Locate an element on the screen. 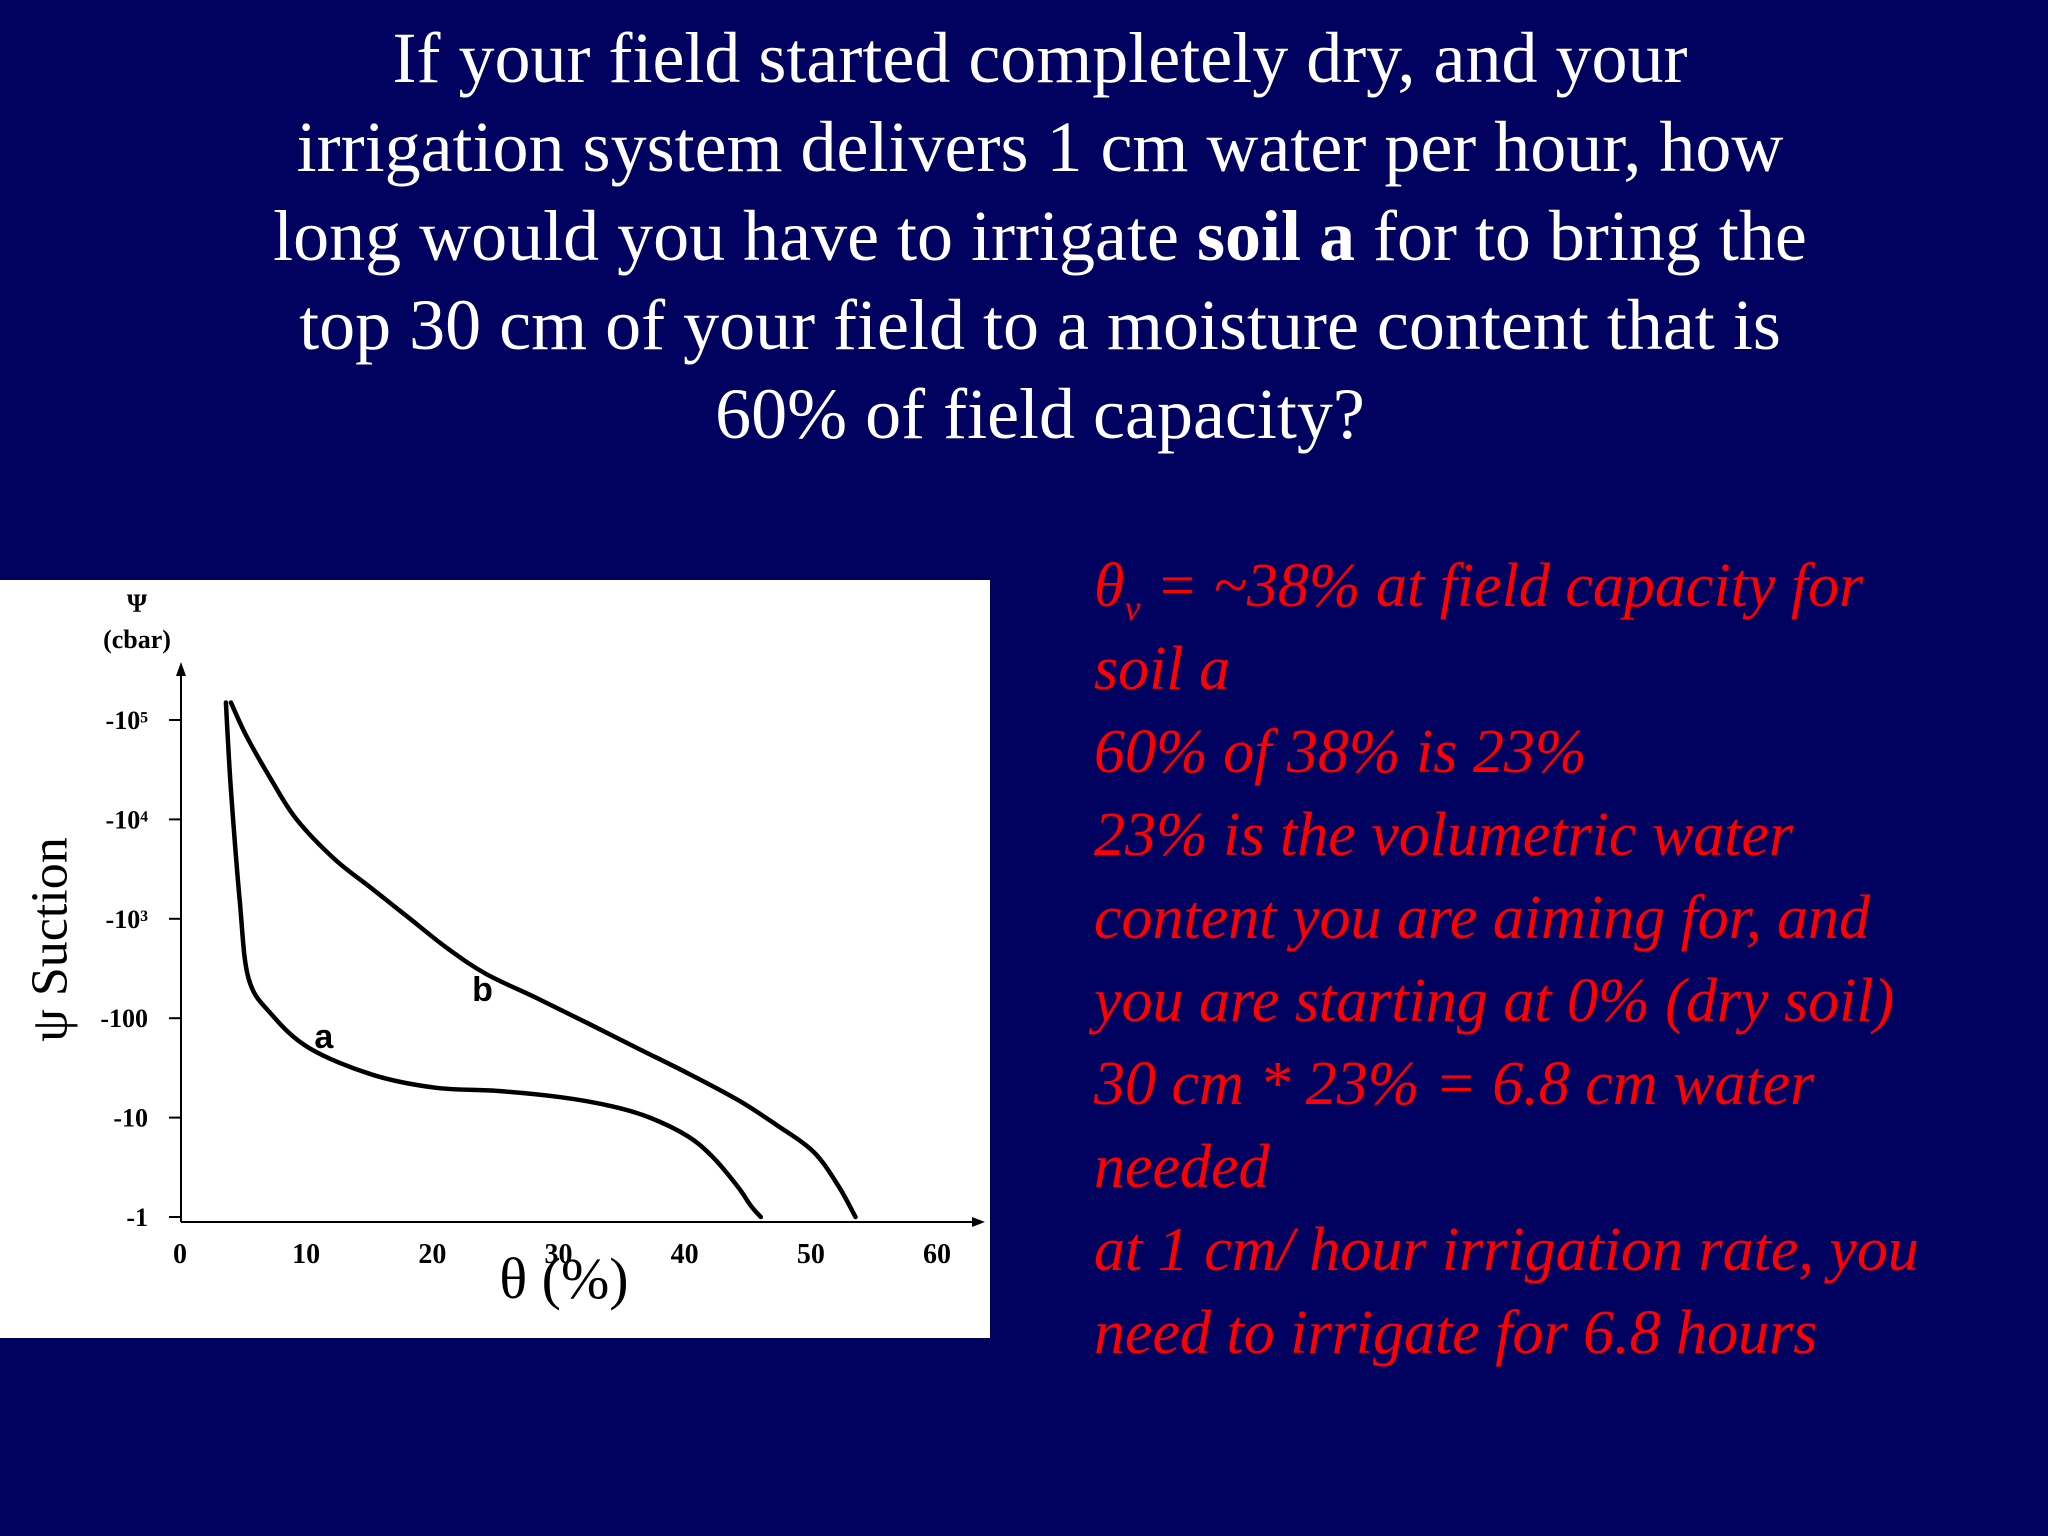 The width and height of the screenshot is (2048, 1536). y-tick-label: -1 is located at coordinates (137, 1217).